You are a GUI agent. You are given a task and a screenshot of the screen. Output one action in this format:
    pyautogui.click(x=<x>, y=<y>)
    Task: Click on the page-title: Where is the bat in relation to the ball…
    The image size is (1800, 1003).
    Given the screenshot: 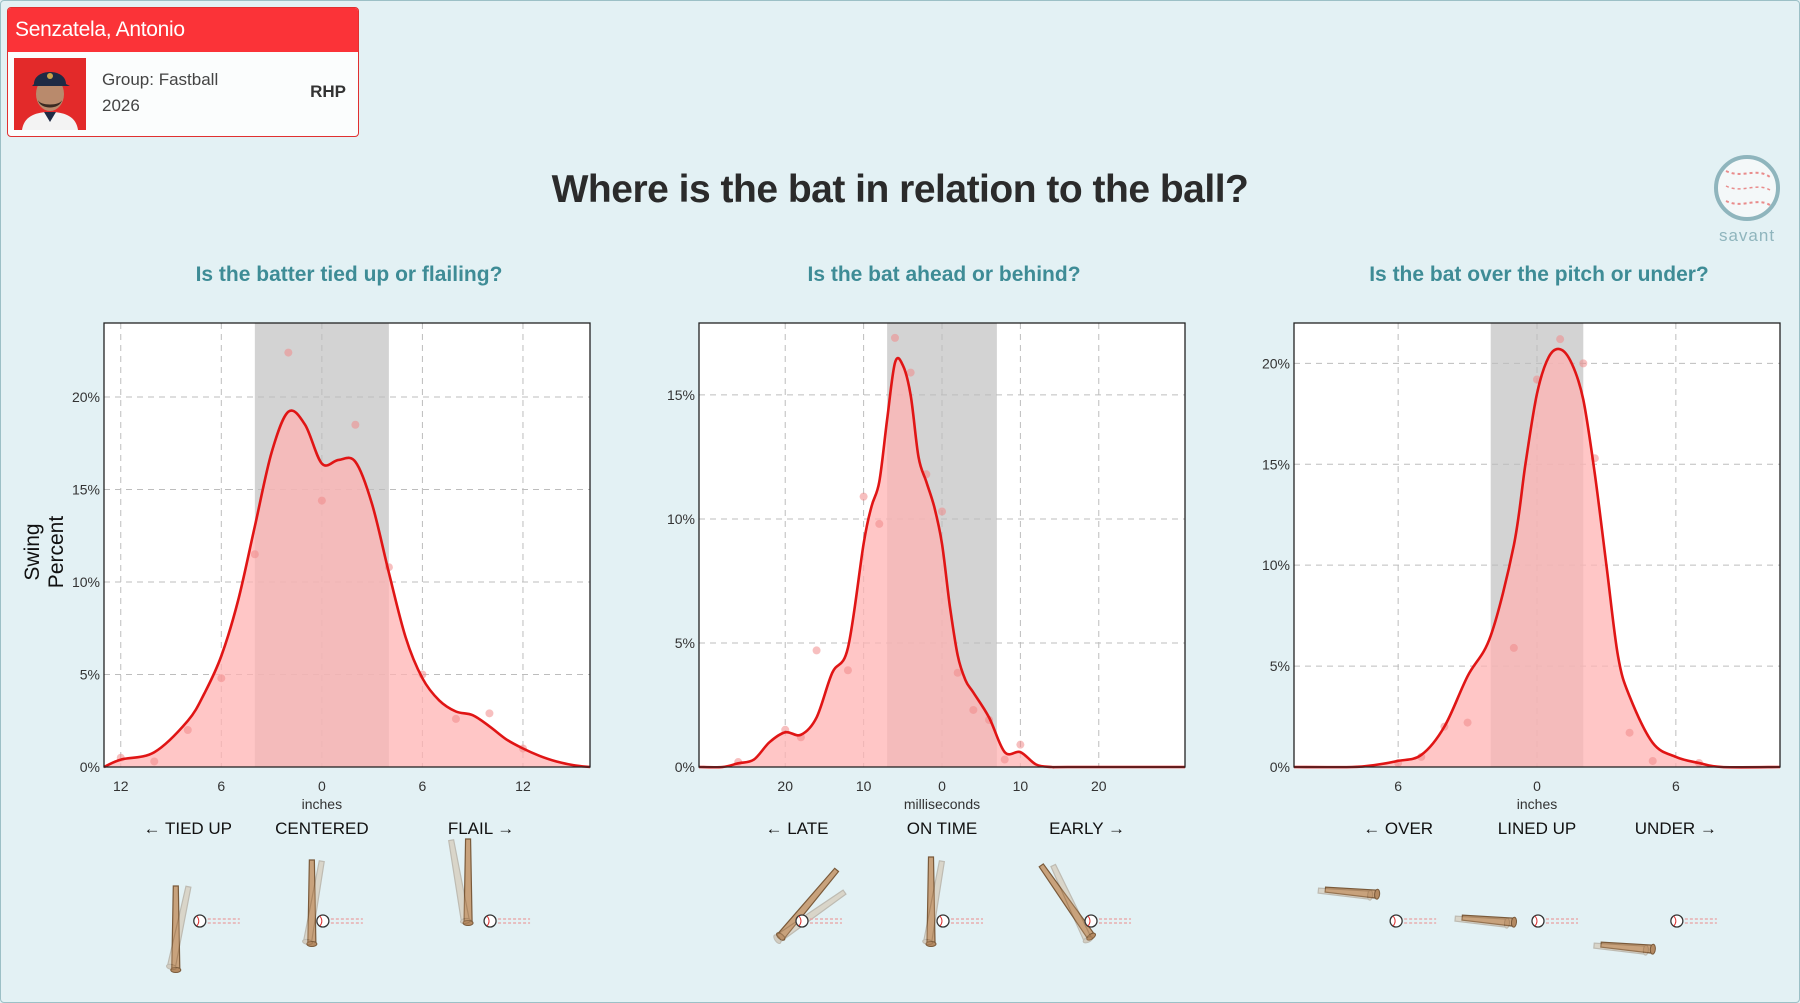 What is the action you would take?
    pyautogui.click(x=900, y=189)
    